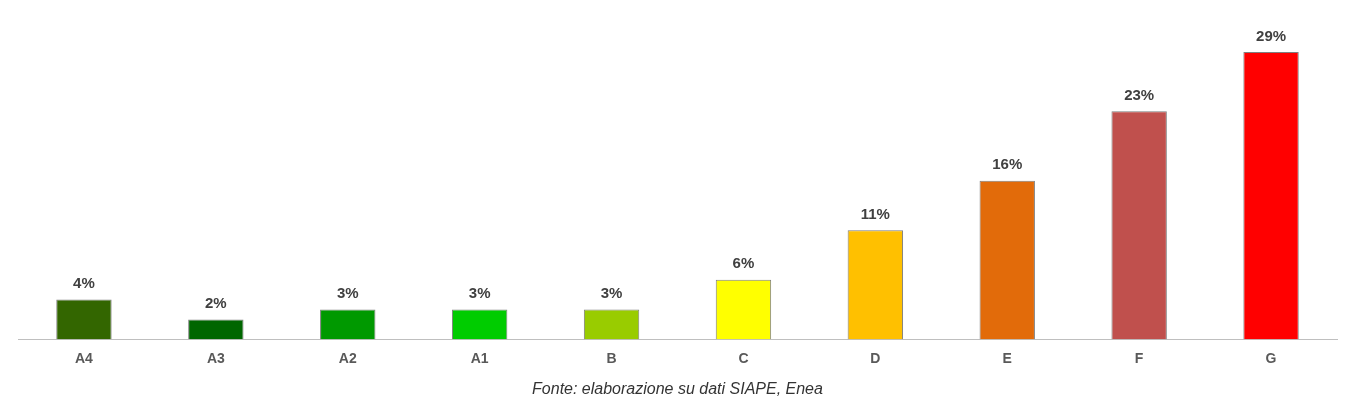 This screenshot has height=414, width=1355. What do you see at coordinates (1007, 358) in the screenshot?
I see `x-tick-label: E` at bounding box center [1007, 358].